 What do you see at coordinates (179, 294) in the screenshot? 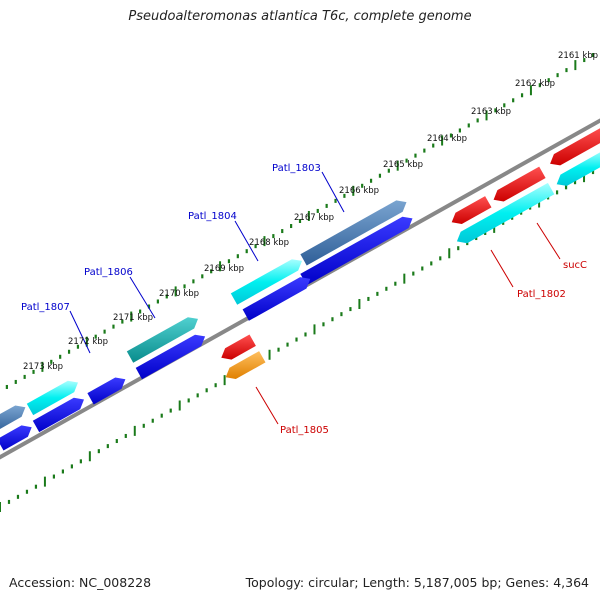
I see `tick-label-2170: 2170 kbp` at bounding box center [179, 294].